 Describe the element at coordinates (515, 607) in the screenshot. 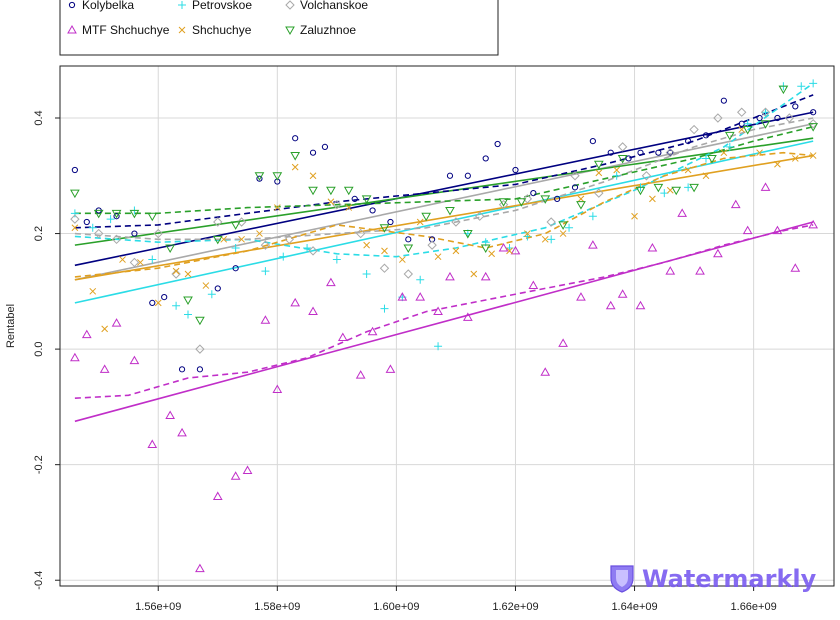

I see `x-tick-label-3: 1.62e+09` at that location.